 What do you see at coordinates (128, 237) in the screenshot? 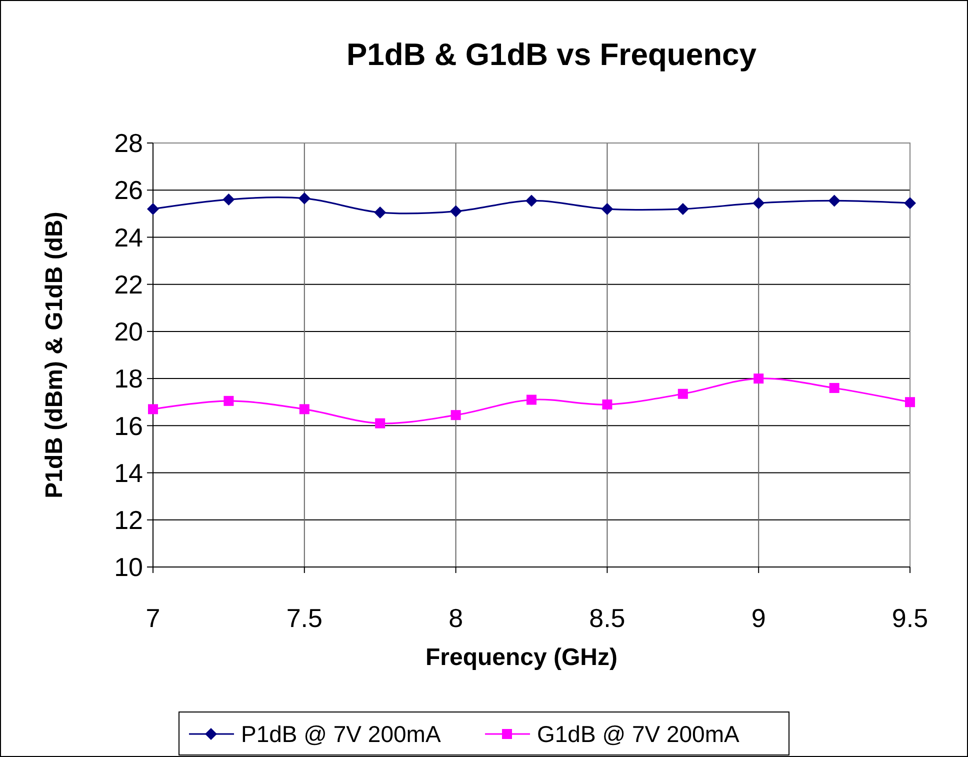
I see `y-tick-label: 24` at bounding box center [128, 237].